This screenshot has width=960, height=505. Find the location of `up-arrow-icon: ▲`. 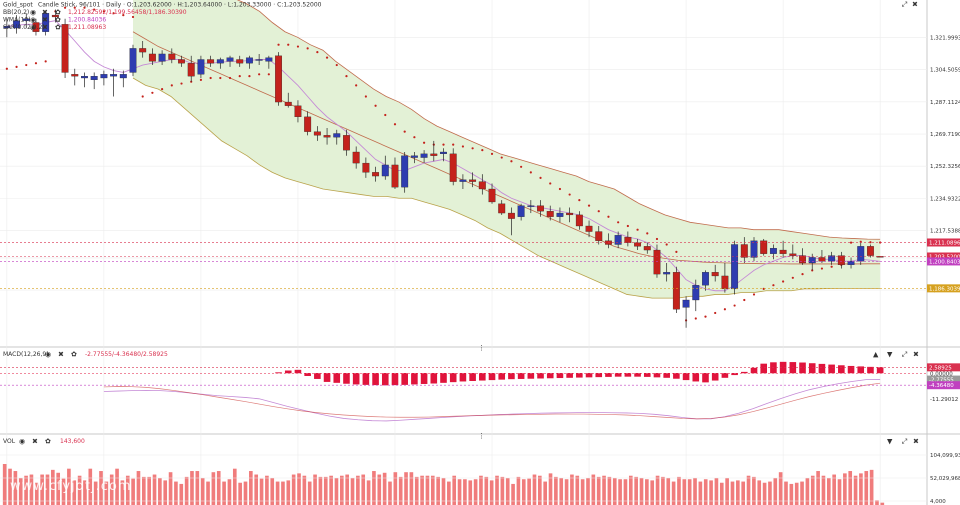

up-arrow-icon: ▲ is located at coordinates (876, 355).